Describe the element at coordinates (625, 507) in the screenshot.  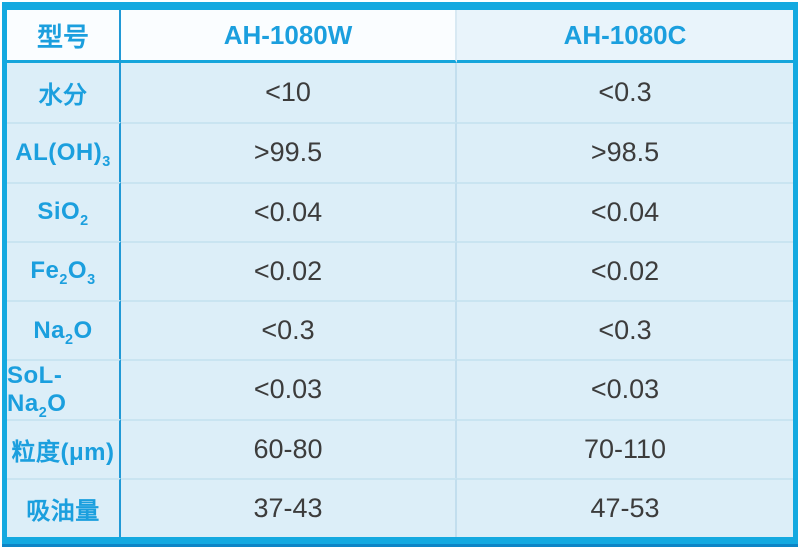
I see `value-cell: 47-53` at that location.